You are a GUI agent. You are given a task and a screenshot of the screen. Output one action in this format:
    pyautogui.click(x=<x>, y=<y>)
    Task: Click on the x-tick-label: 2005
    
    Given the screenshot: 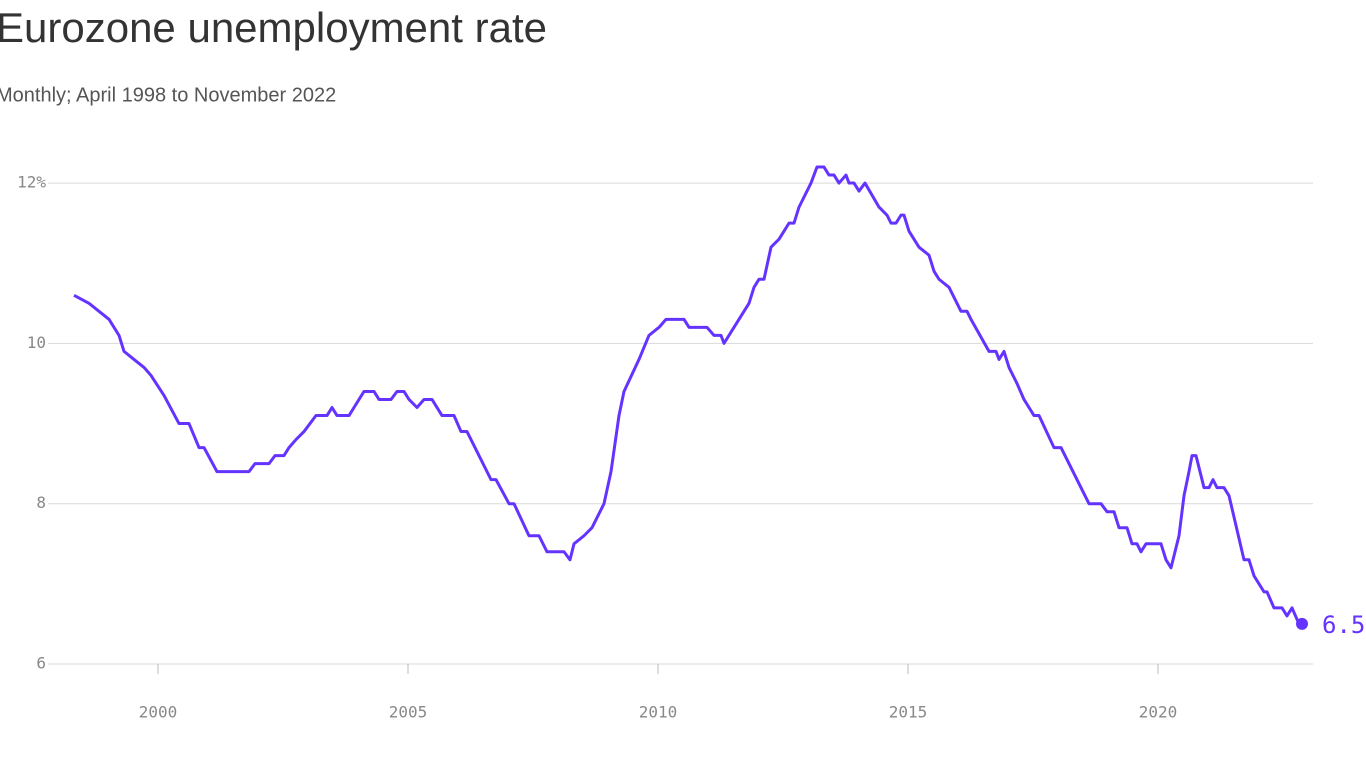 What is the action you would take?
    pyautogui.click(x=408, y=712)
    